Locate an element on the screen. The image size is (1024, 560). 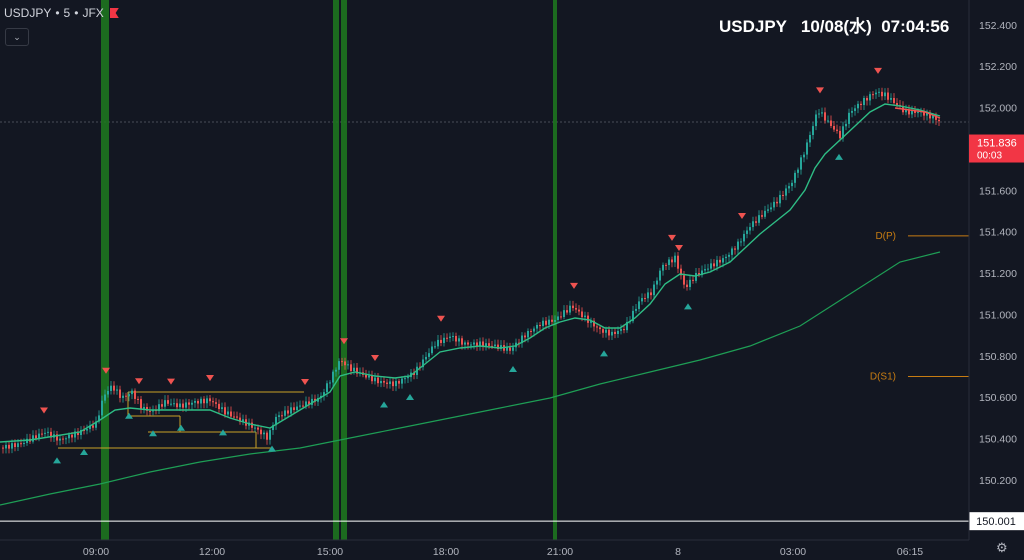
price-tick-label: 151.400 is located at coordinates (998, 233).